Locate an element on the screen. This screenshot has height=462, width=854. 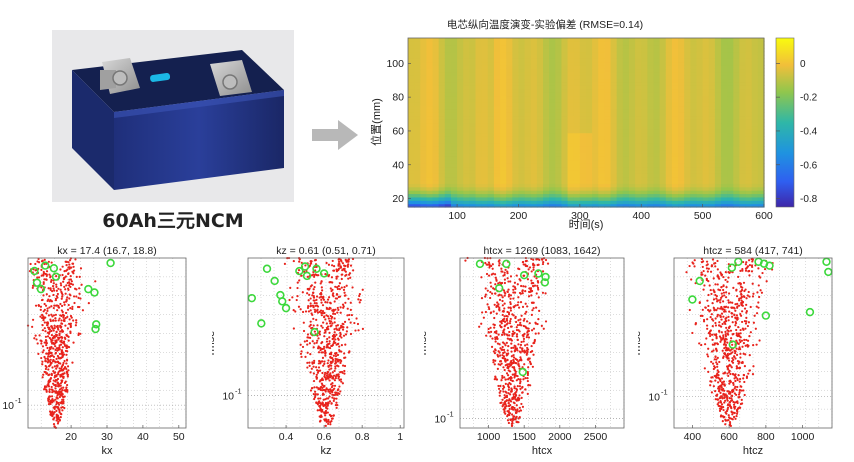
colorbar-tick-label: -0.4 is located at coordinates (809, 131).